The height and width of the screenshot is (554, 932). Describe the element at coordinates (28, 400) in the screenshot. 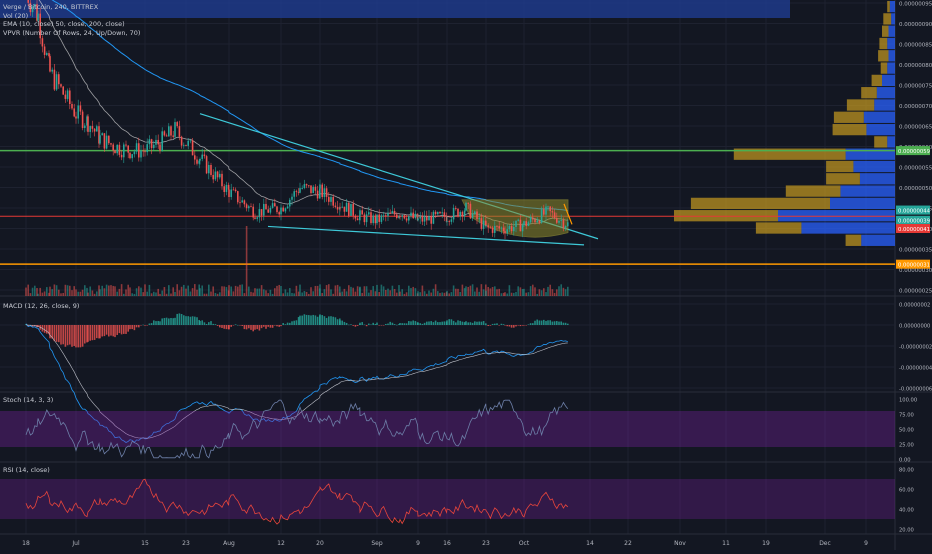

I see `stoch-label: Stoch (14, 3, 3)` at that location.